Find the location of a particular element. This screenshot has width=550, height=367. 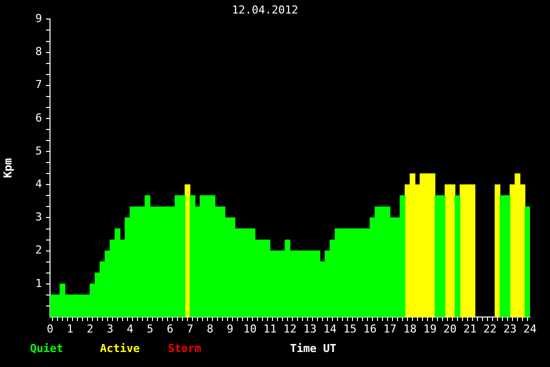

y-tick-label: 9 is located at coordinates (38, 19).